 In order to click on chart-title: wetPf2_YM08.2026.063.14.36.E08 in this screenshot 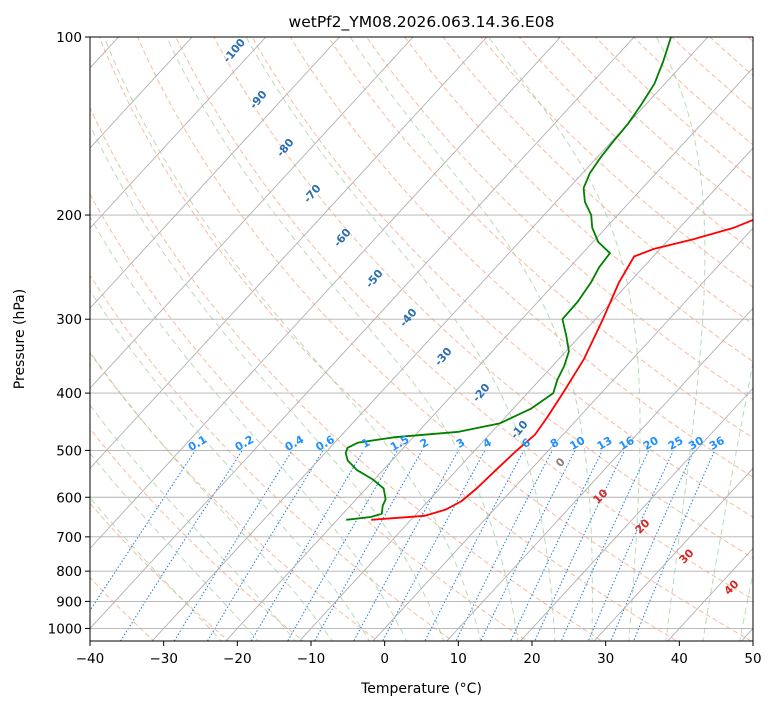, I will do `click(422, 22)`.